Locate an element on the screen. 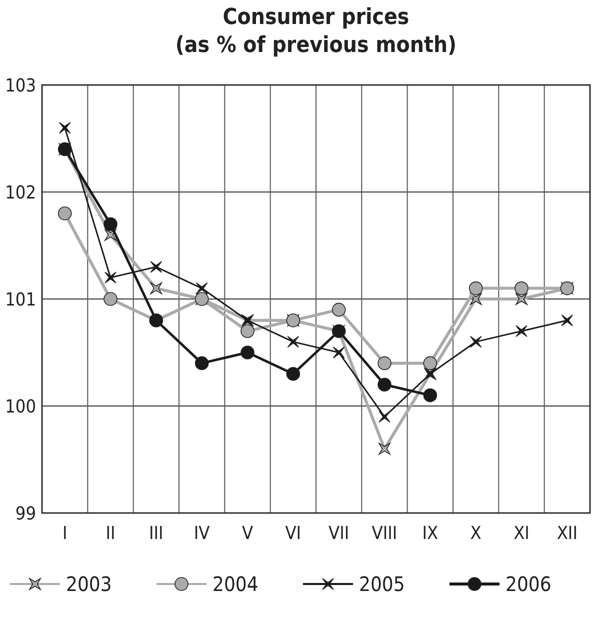 The width and height of the screenshot is (606, 617). x-tick-label: VIII is located at coordinates (385, 533).